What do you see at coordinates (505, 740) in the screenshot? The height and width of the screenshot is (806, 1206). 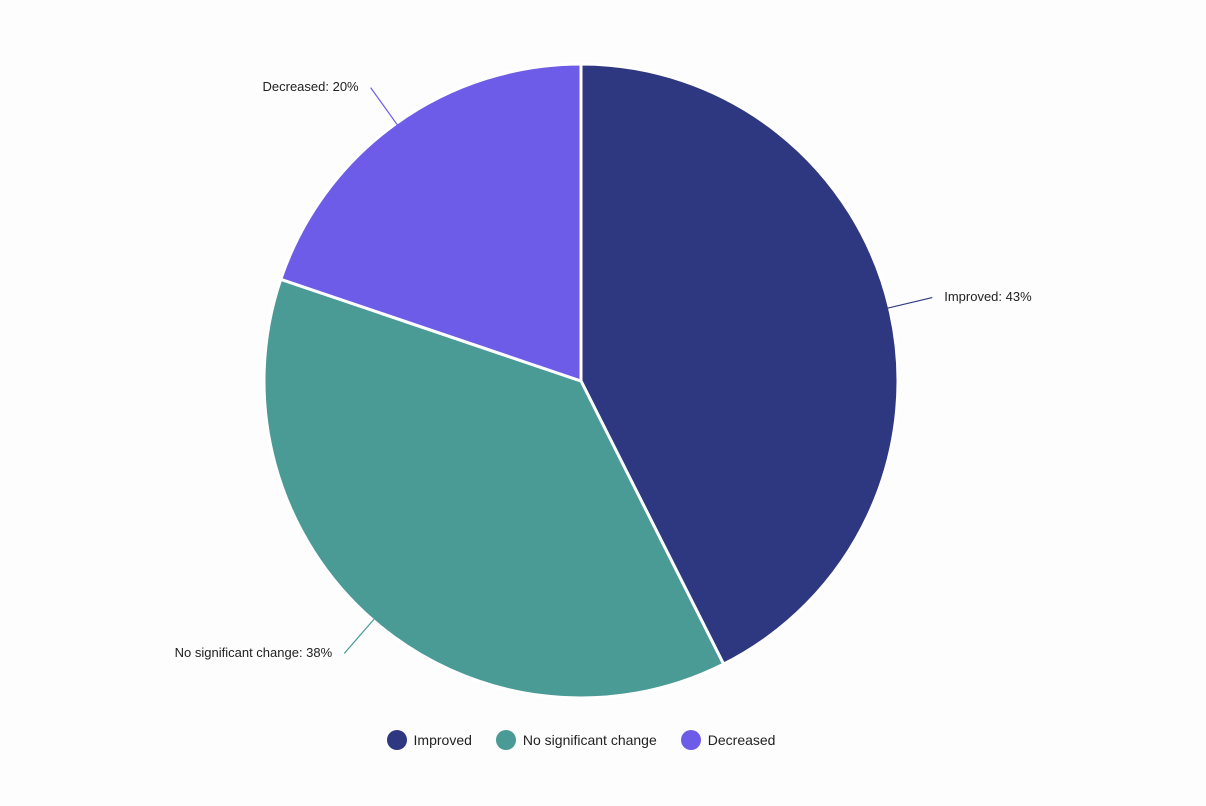 I see `legend-swatch-no-significant-change` at bounding box center [505, 740].